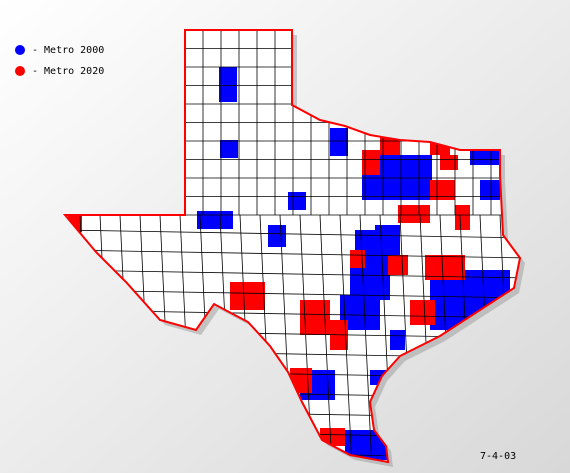  I want to click on legend: - Metro 2000 - Metro 2020, so click(59, 61).